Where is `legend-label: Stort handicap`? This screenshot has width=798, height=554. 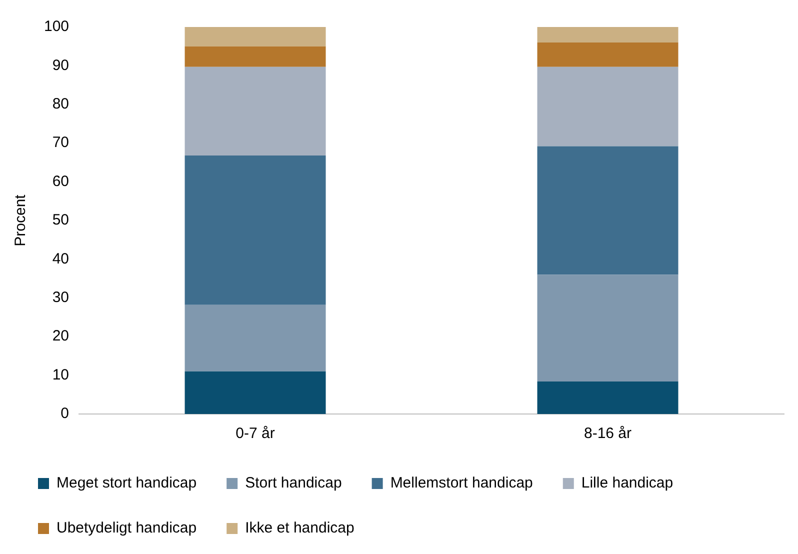 legend-label: Stort handicap is located at coordinates (293, 483).